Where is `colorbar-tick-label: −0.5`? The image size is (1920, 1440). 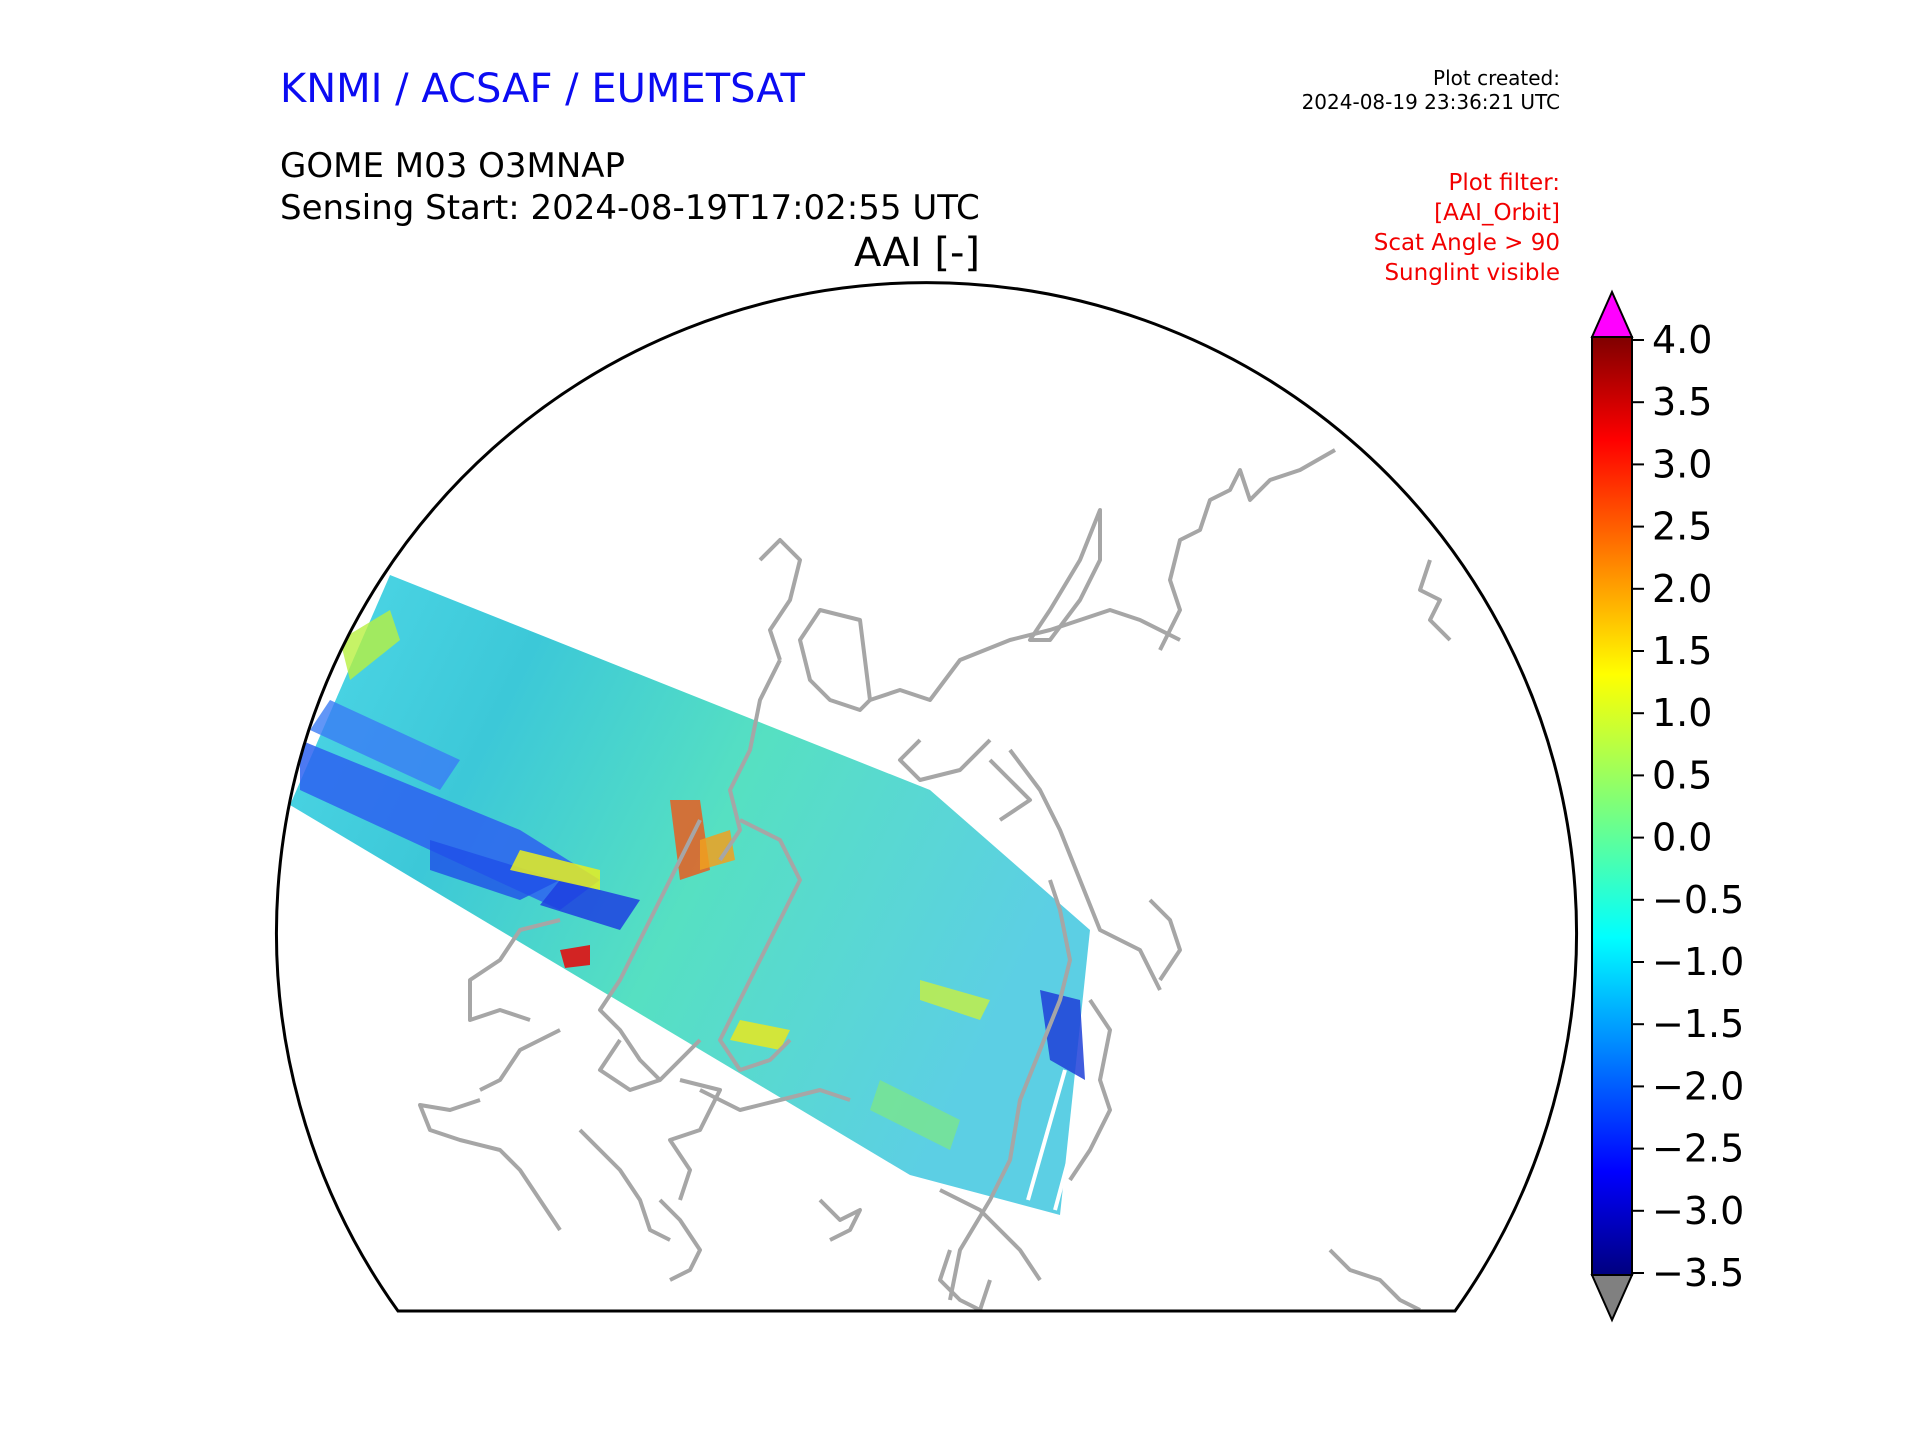
colorbar-tick-label: −0.5 is located at coordinates (1698, 900).